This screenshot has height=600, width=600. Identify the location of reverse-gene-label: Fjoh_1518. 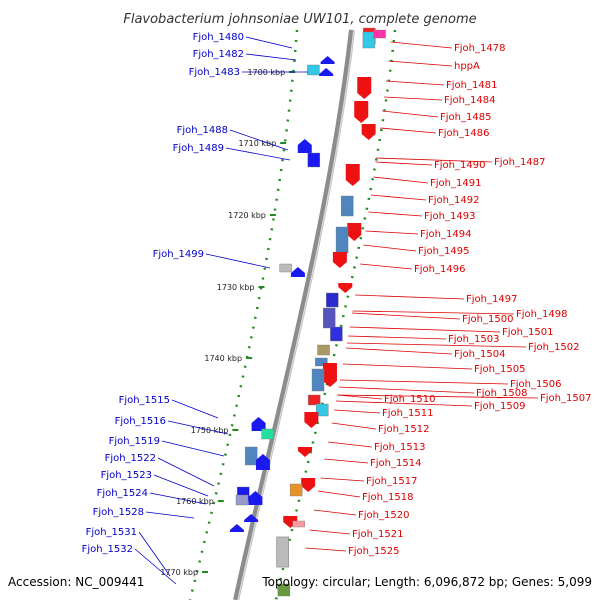
(387, 497).